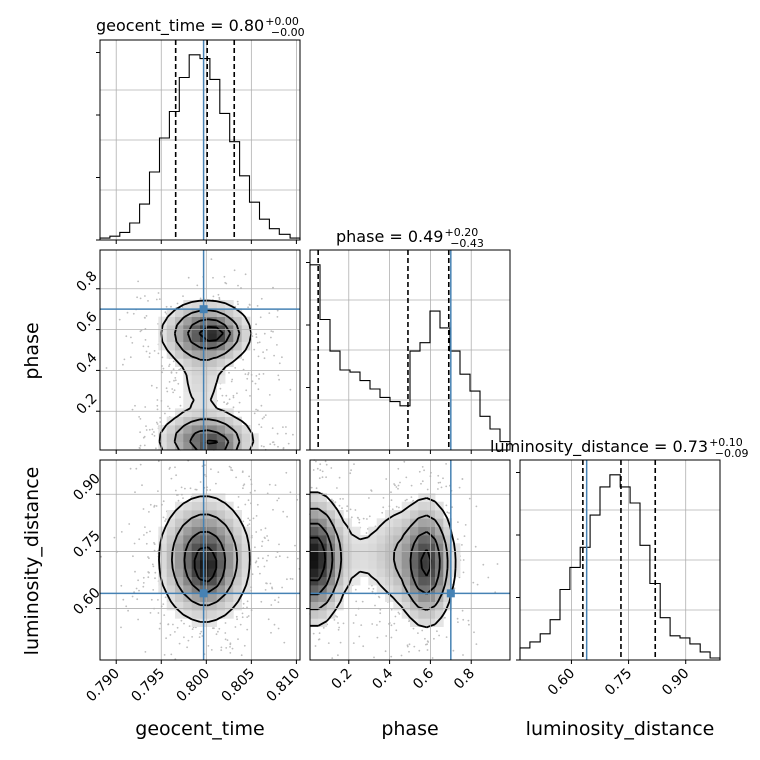  What do you see at coordinates (370, 559) in the screenshot?
I see `contour-phase-vs-luminosity-distance` at bounding box center [370, 559].